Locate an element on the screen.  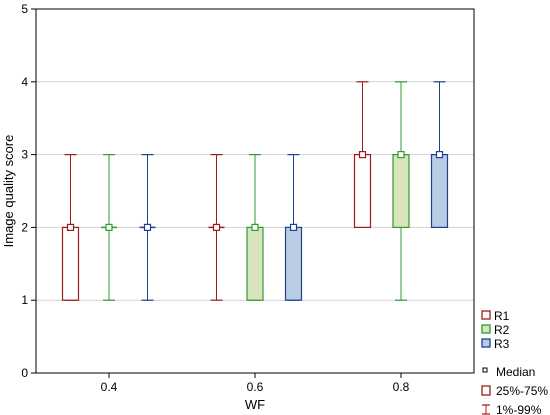
y-axis-label: Image quality score is located at coordinates (8, 191).